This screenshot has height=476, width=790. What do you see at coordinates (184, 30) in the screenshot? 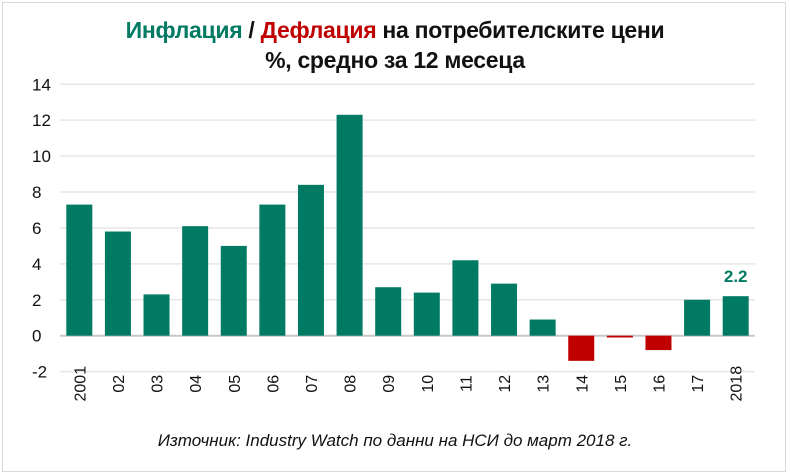
I see `title-inflation: Инфлация` at bounding box center [184, 30].